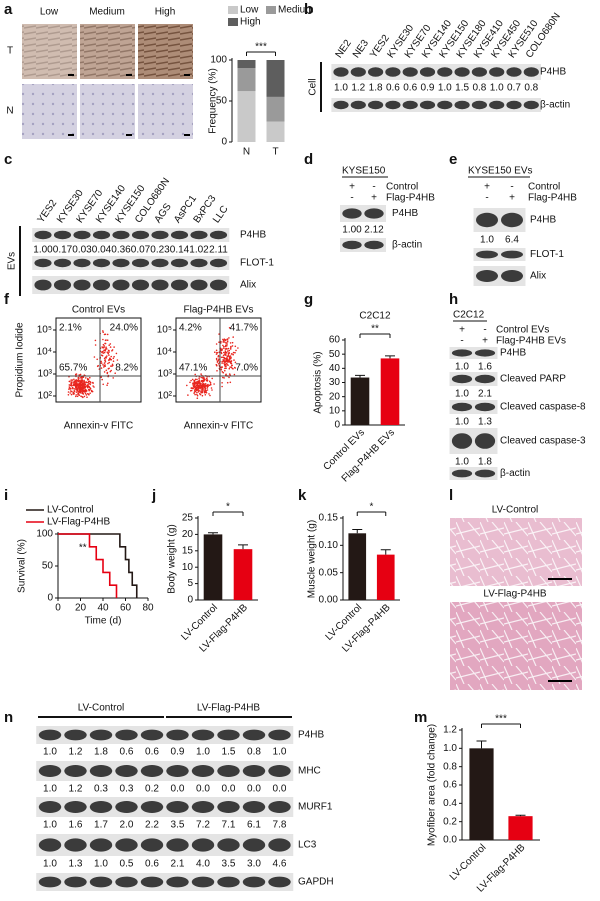  Describe the element at coordinates (98, 426) in the screenshot. I see `axis-label: Annexin-v FITC` at that location.